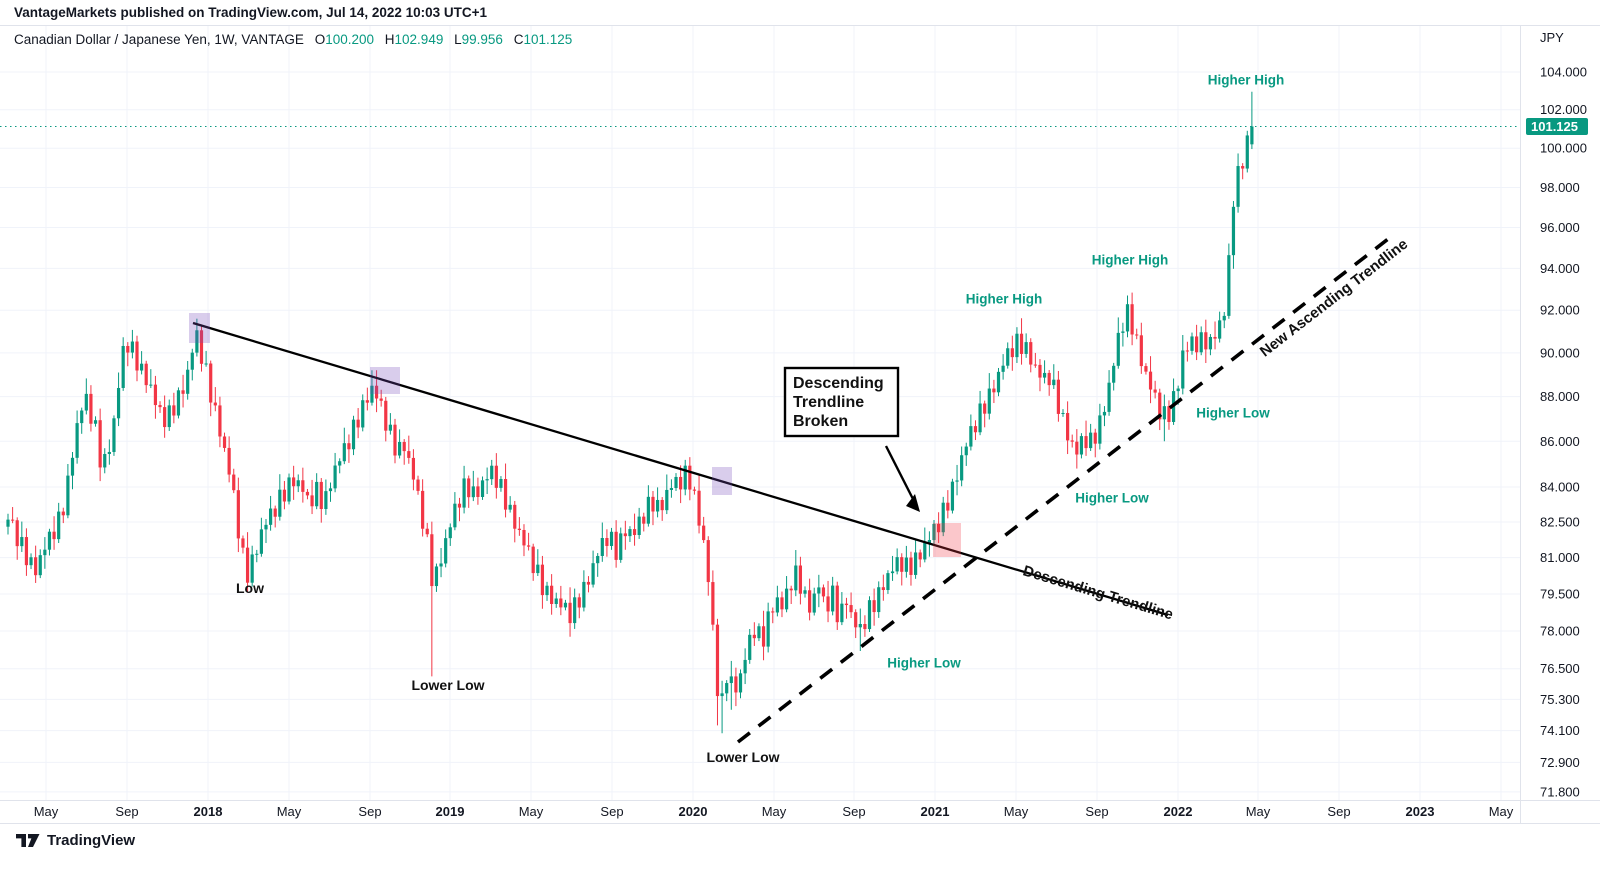  What do you see at coordinates (1420, 811) in the screenshot?
I see `time-tick-label: 2023` at bounding box center [1420, 811].